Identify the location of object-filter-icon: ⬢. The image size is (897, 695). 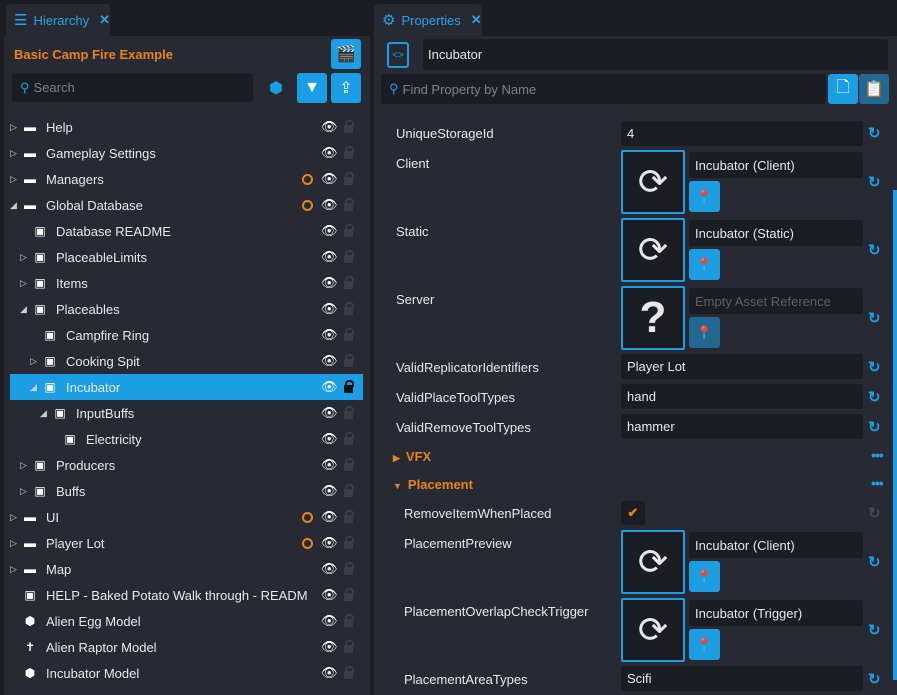
(276, 88).